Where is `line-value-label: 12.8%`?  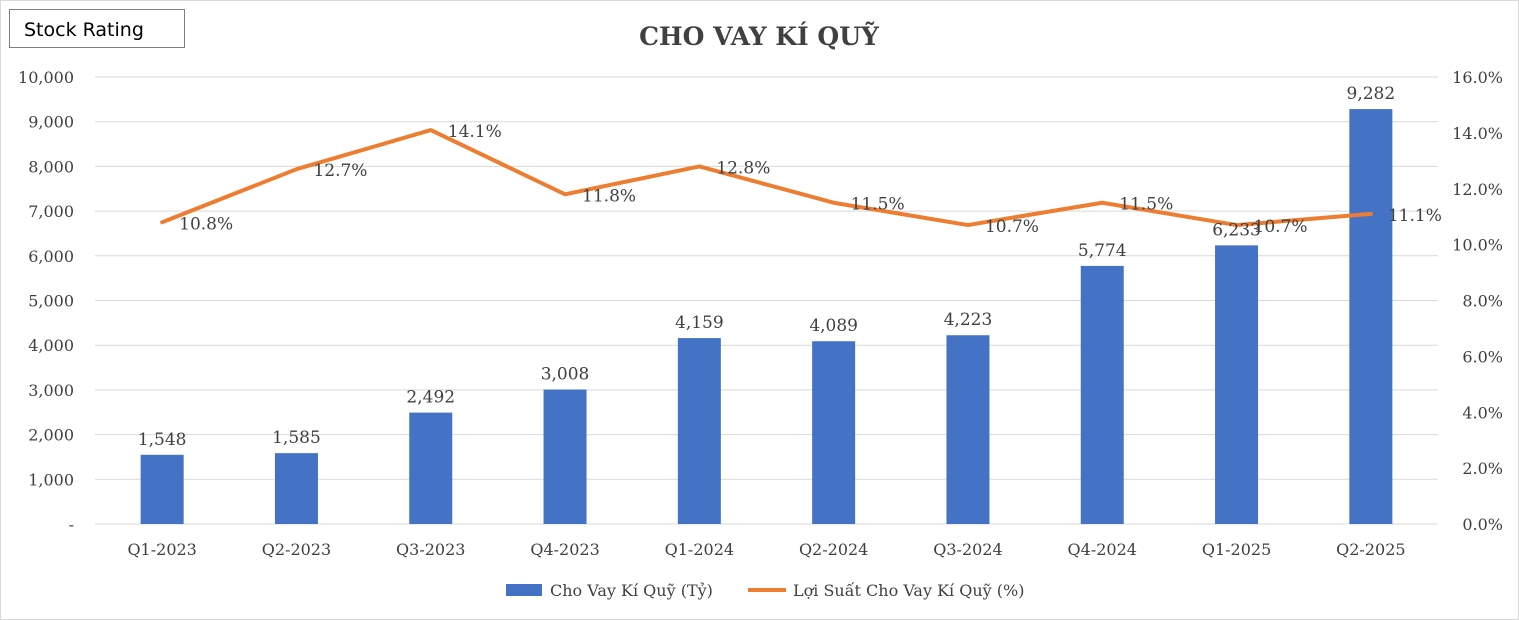
line-value-label: 12.8% is located at coordinates (743, 168).